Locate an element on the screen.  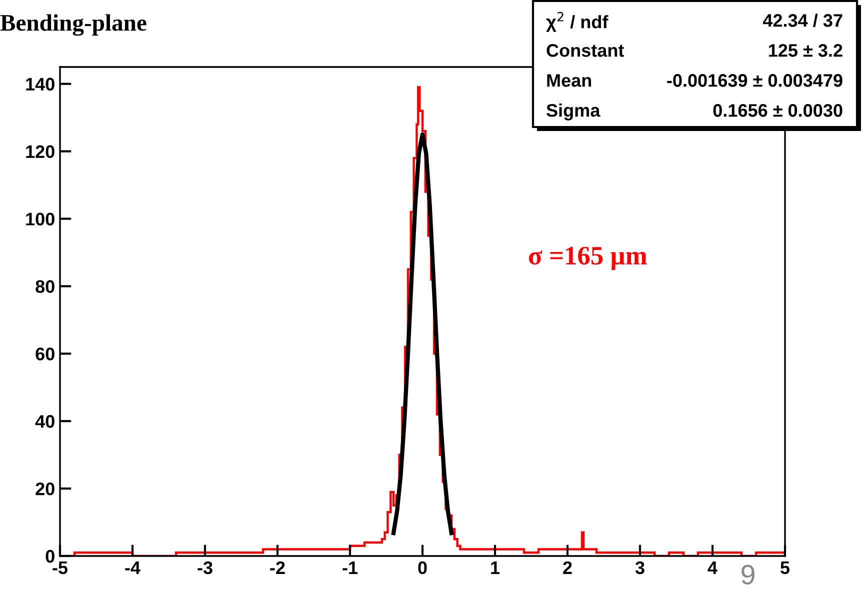
y-tick-label: 100 is located at coordinates (40, 219).